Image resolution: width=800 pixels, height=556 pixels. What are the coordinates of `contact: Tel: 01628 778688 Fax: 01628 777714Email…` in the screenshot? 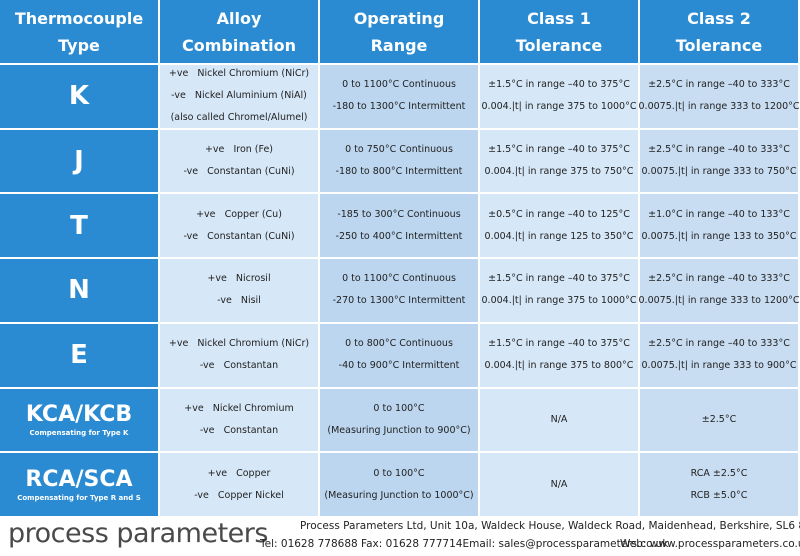 It's located at (464, 544).